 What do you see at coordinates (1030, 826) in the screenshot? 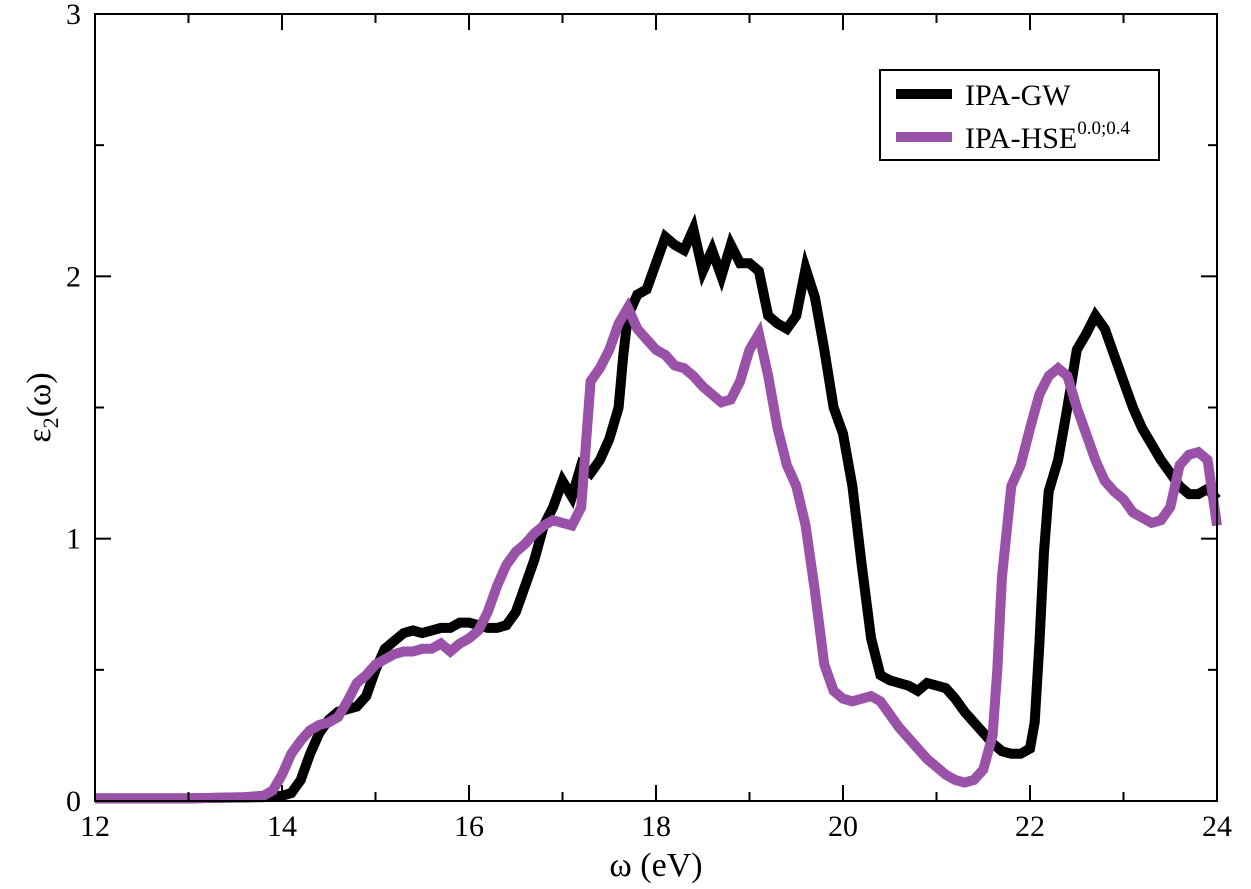
I see `x-tick-label: 22` at bounding box center [1030, 826].